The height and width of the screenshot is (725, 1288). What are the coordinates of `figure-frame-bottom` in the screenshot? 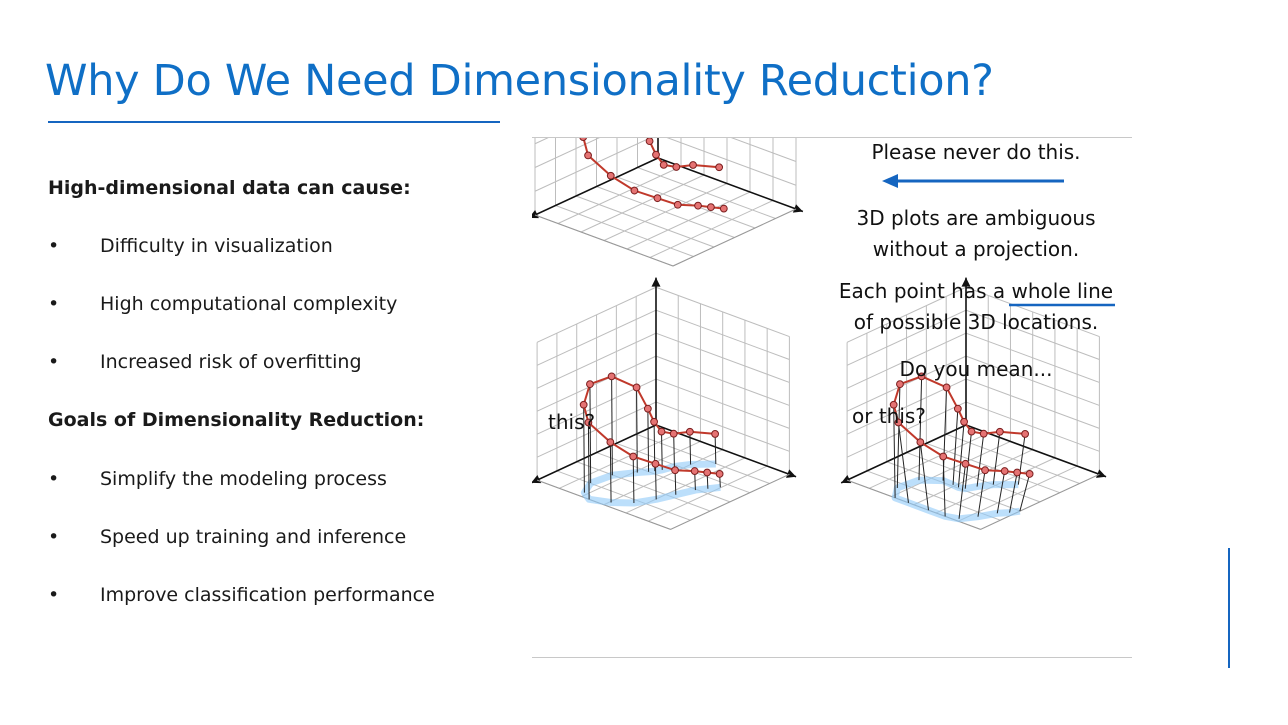 It's located at (832, 657).